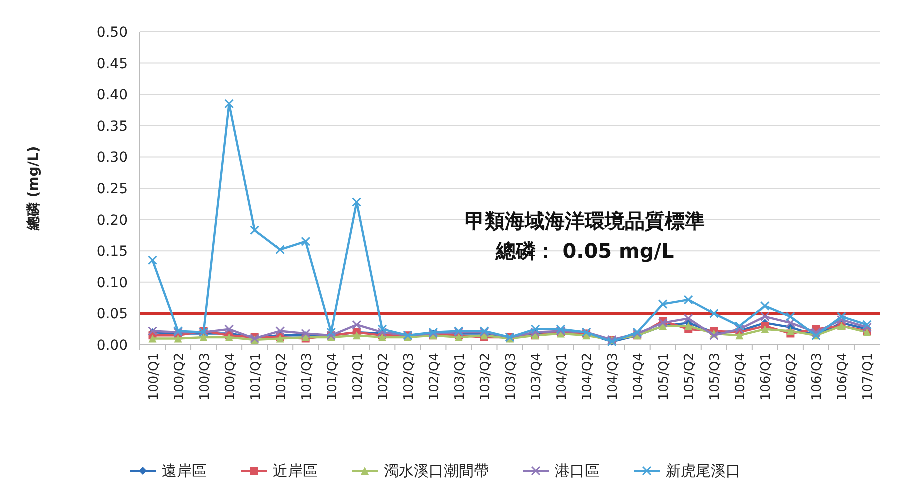 The image size is (922, 496). I want to click on x-tick-label: 106/Q3, so click(818, 377).